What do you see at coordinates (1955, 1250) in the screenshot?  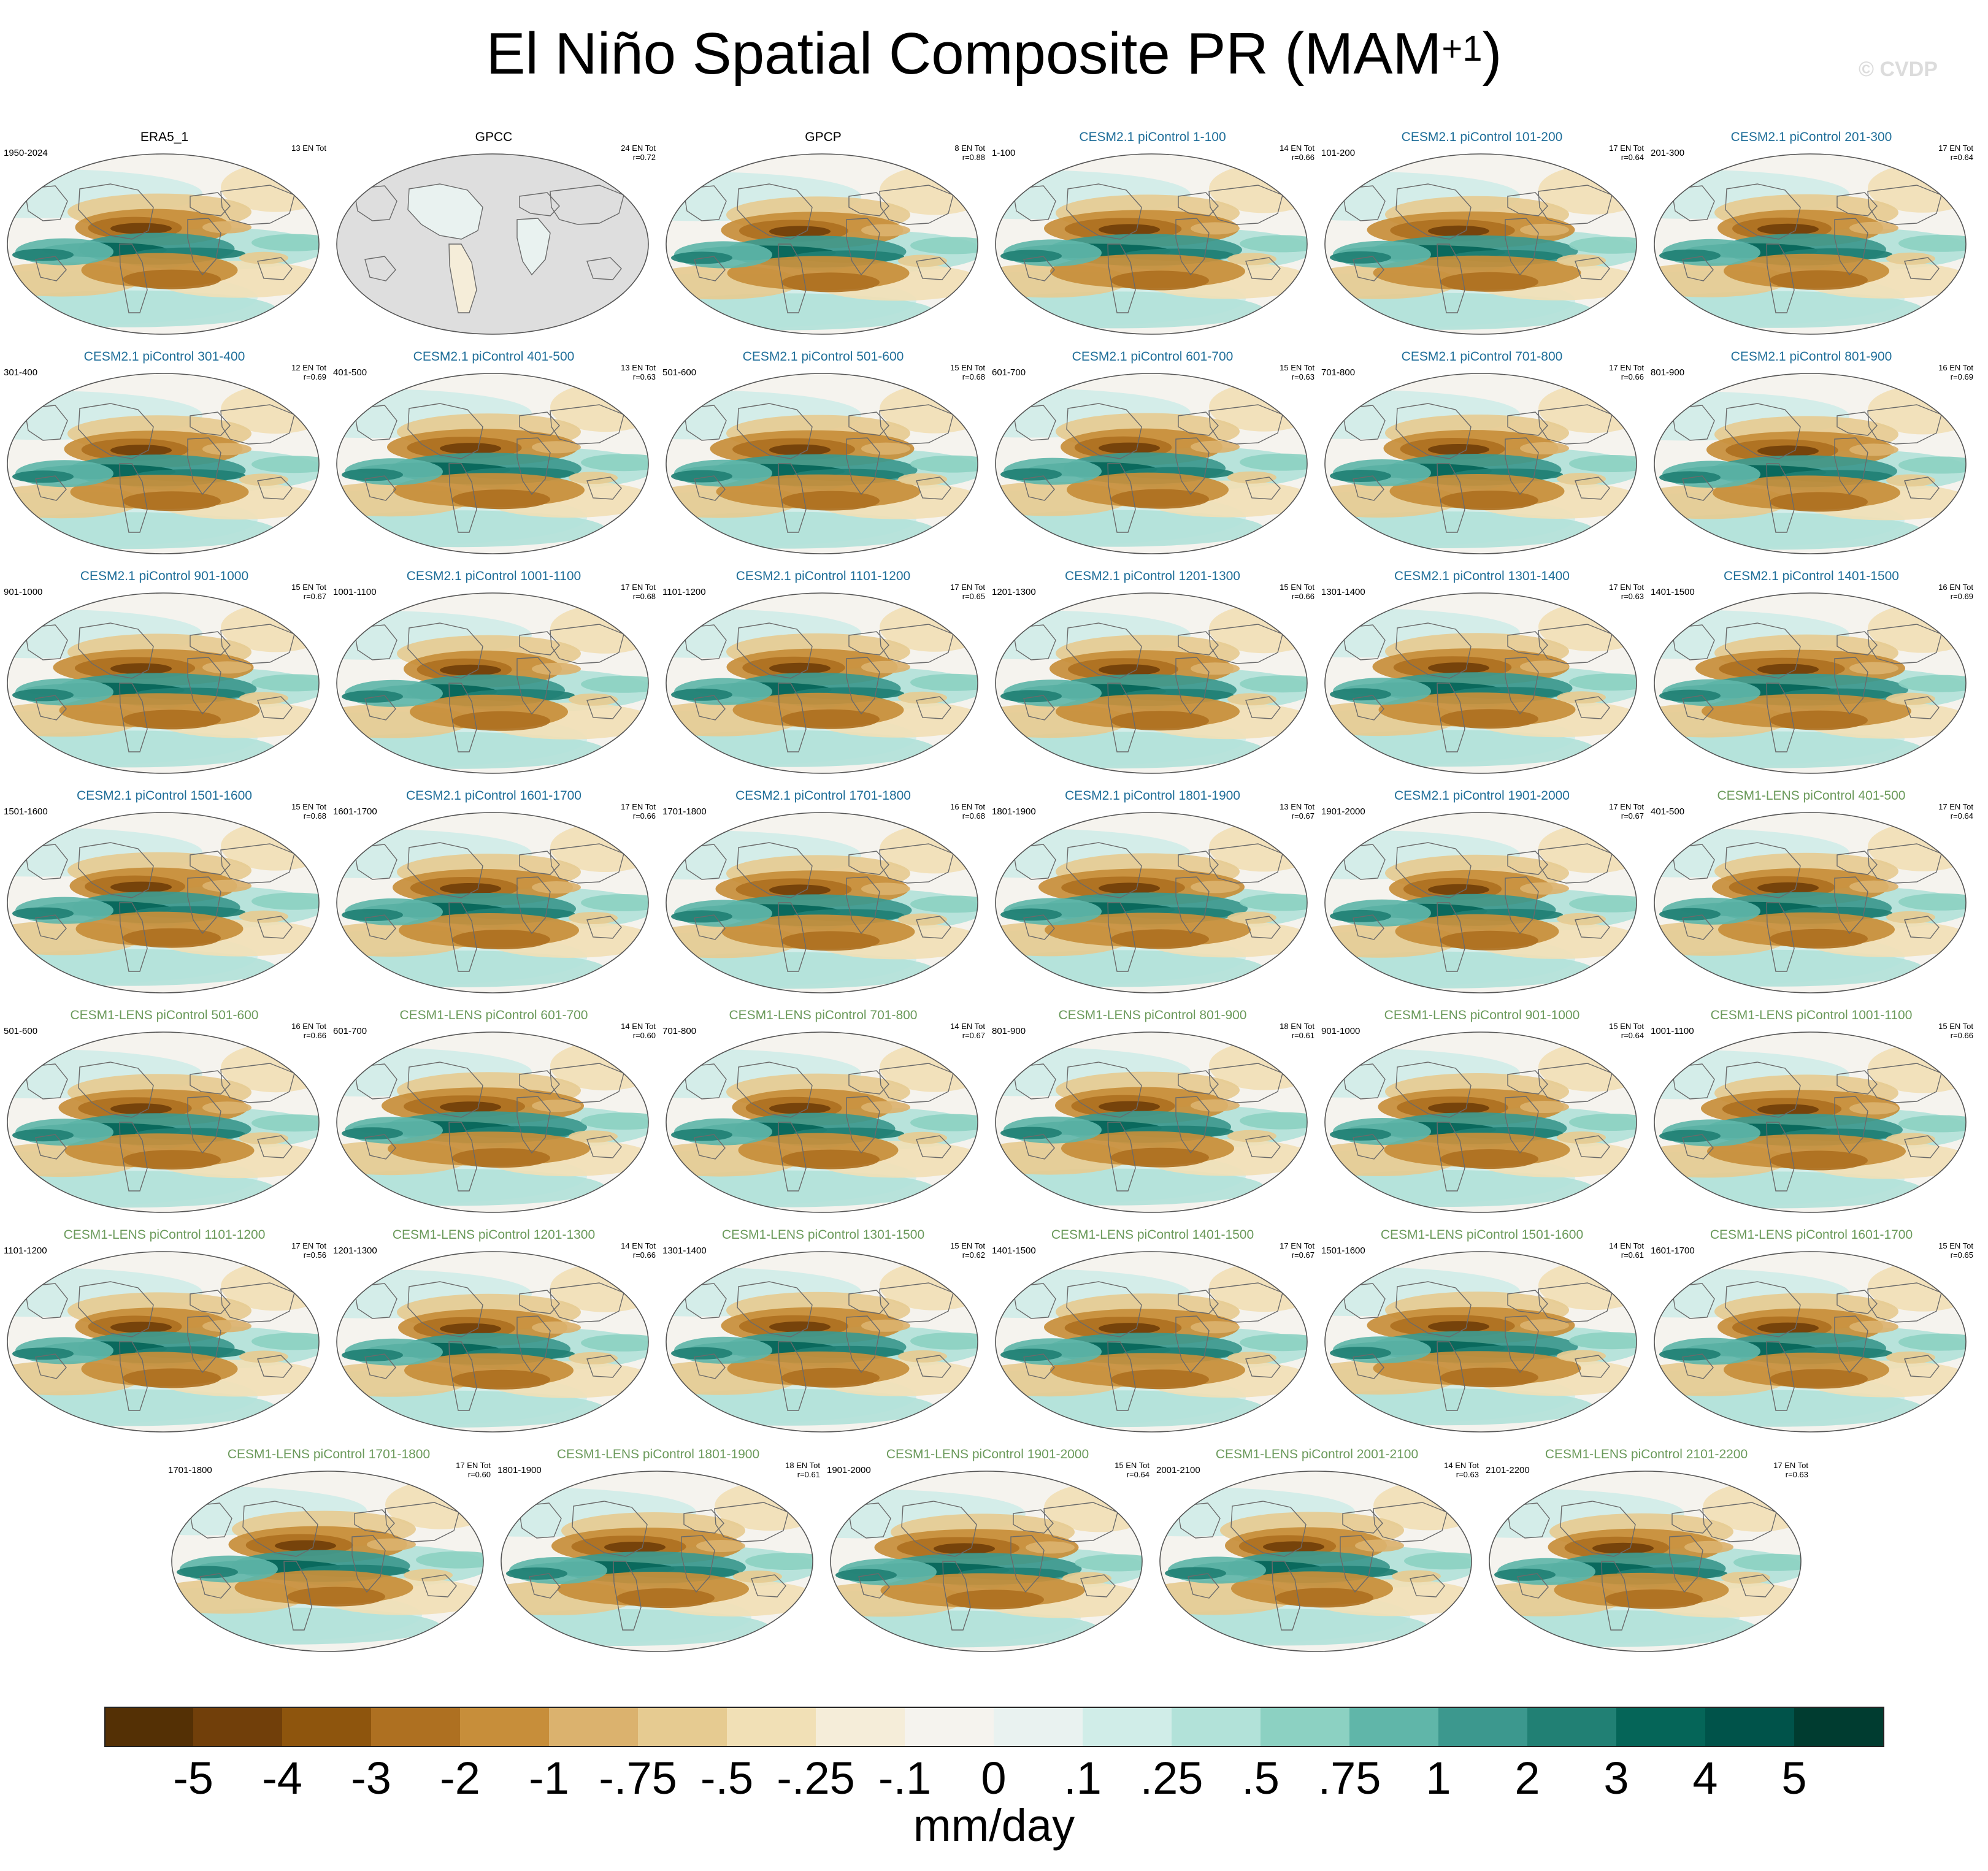 I see `panel-stats: 15 EN Tot r=0.65` at bounding box center [1955, 1250].